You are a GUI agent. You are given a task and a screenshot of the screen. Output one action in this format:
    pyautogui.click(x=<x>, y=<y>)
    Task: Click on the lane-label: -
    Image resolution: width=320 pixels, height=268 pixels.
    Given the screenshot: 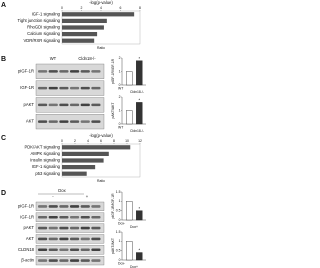 What is the action you would take?
    pyautogui.click(x=53, y=196)
    